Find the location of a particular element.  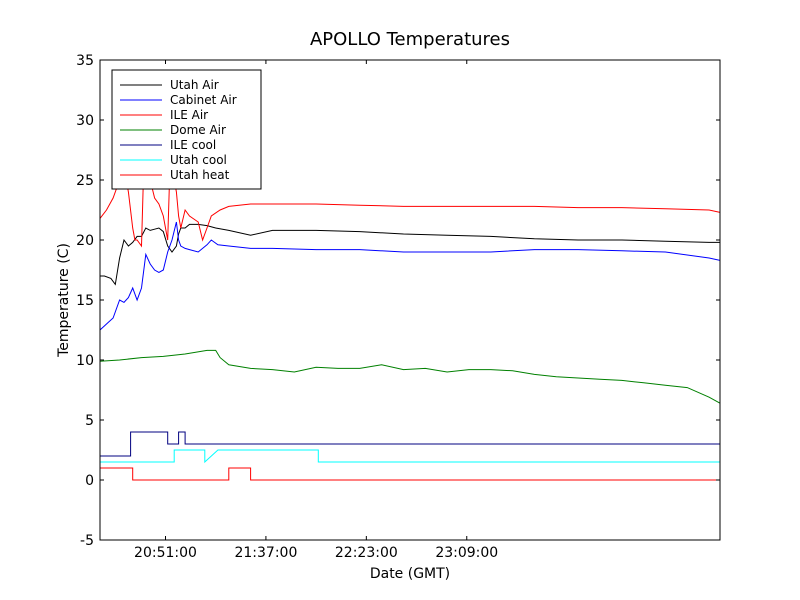

y-tick-label: 25 is located at coordinates (85, 181).